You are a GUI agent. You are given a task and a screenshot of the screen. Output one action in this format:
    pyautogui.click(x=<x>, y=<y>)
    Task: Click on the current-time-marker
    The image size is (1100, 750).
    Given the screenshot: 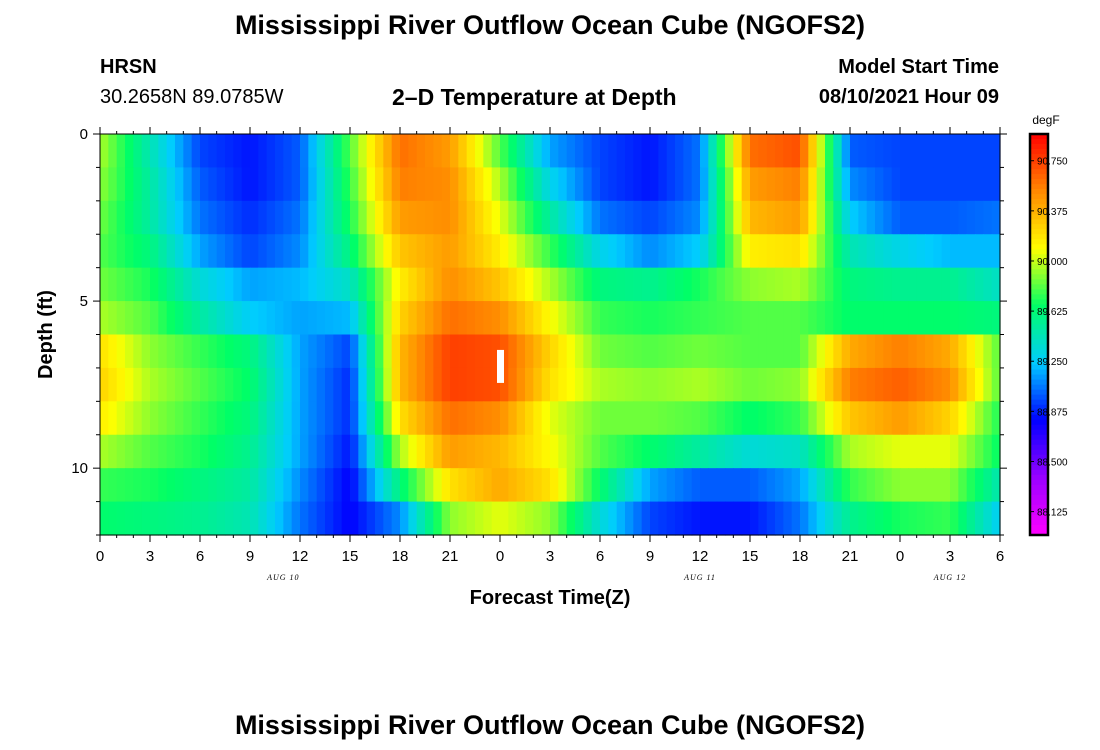 What is the action you would take?
    pyautogui.click(x=500, y=366)
    